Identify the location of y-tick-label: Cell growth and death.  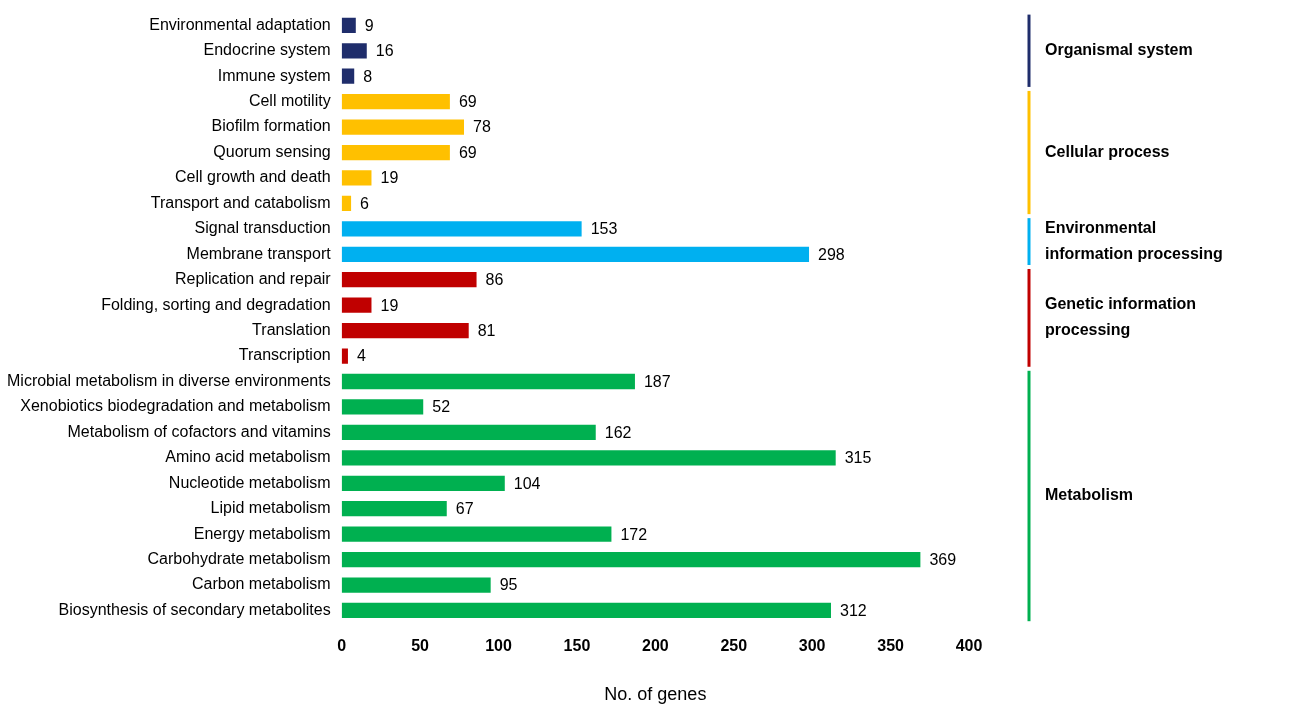
(253, 177).